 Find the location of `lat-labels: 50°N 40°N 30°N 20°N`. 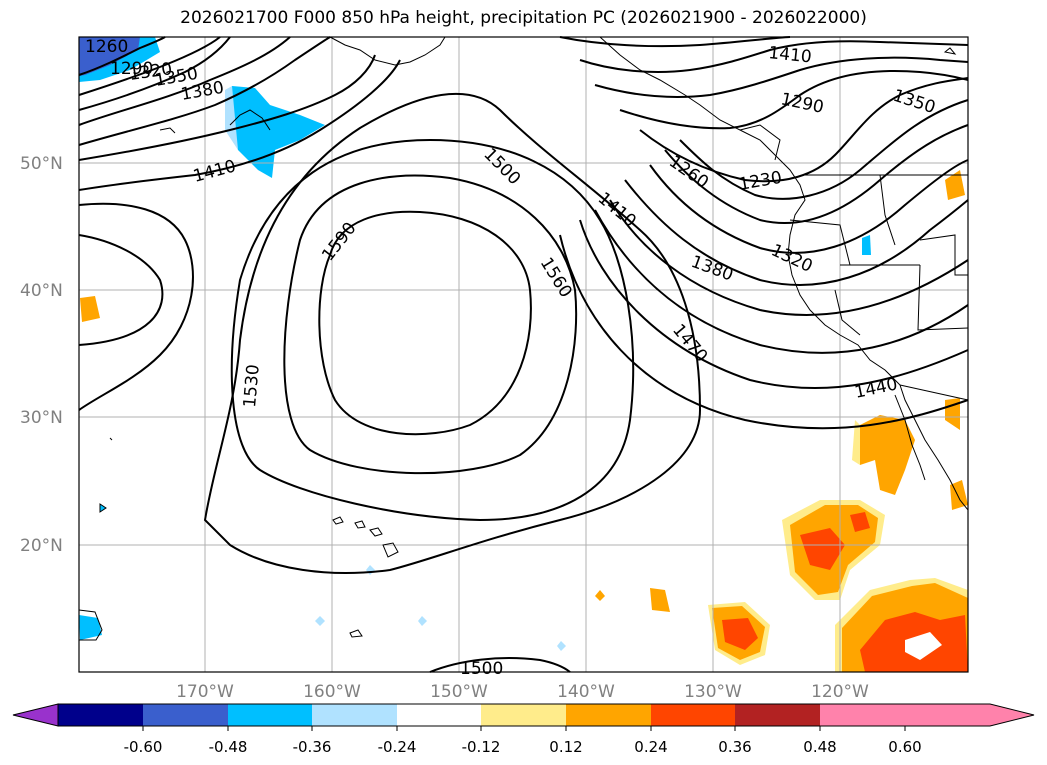

lat-labels: 50°N 40°N 30°N 20°N is located at coordinates (41, 355).